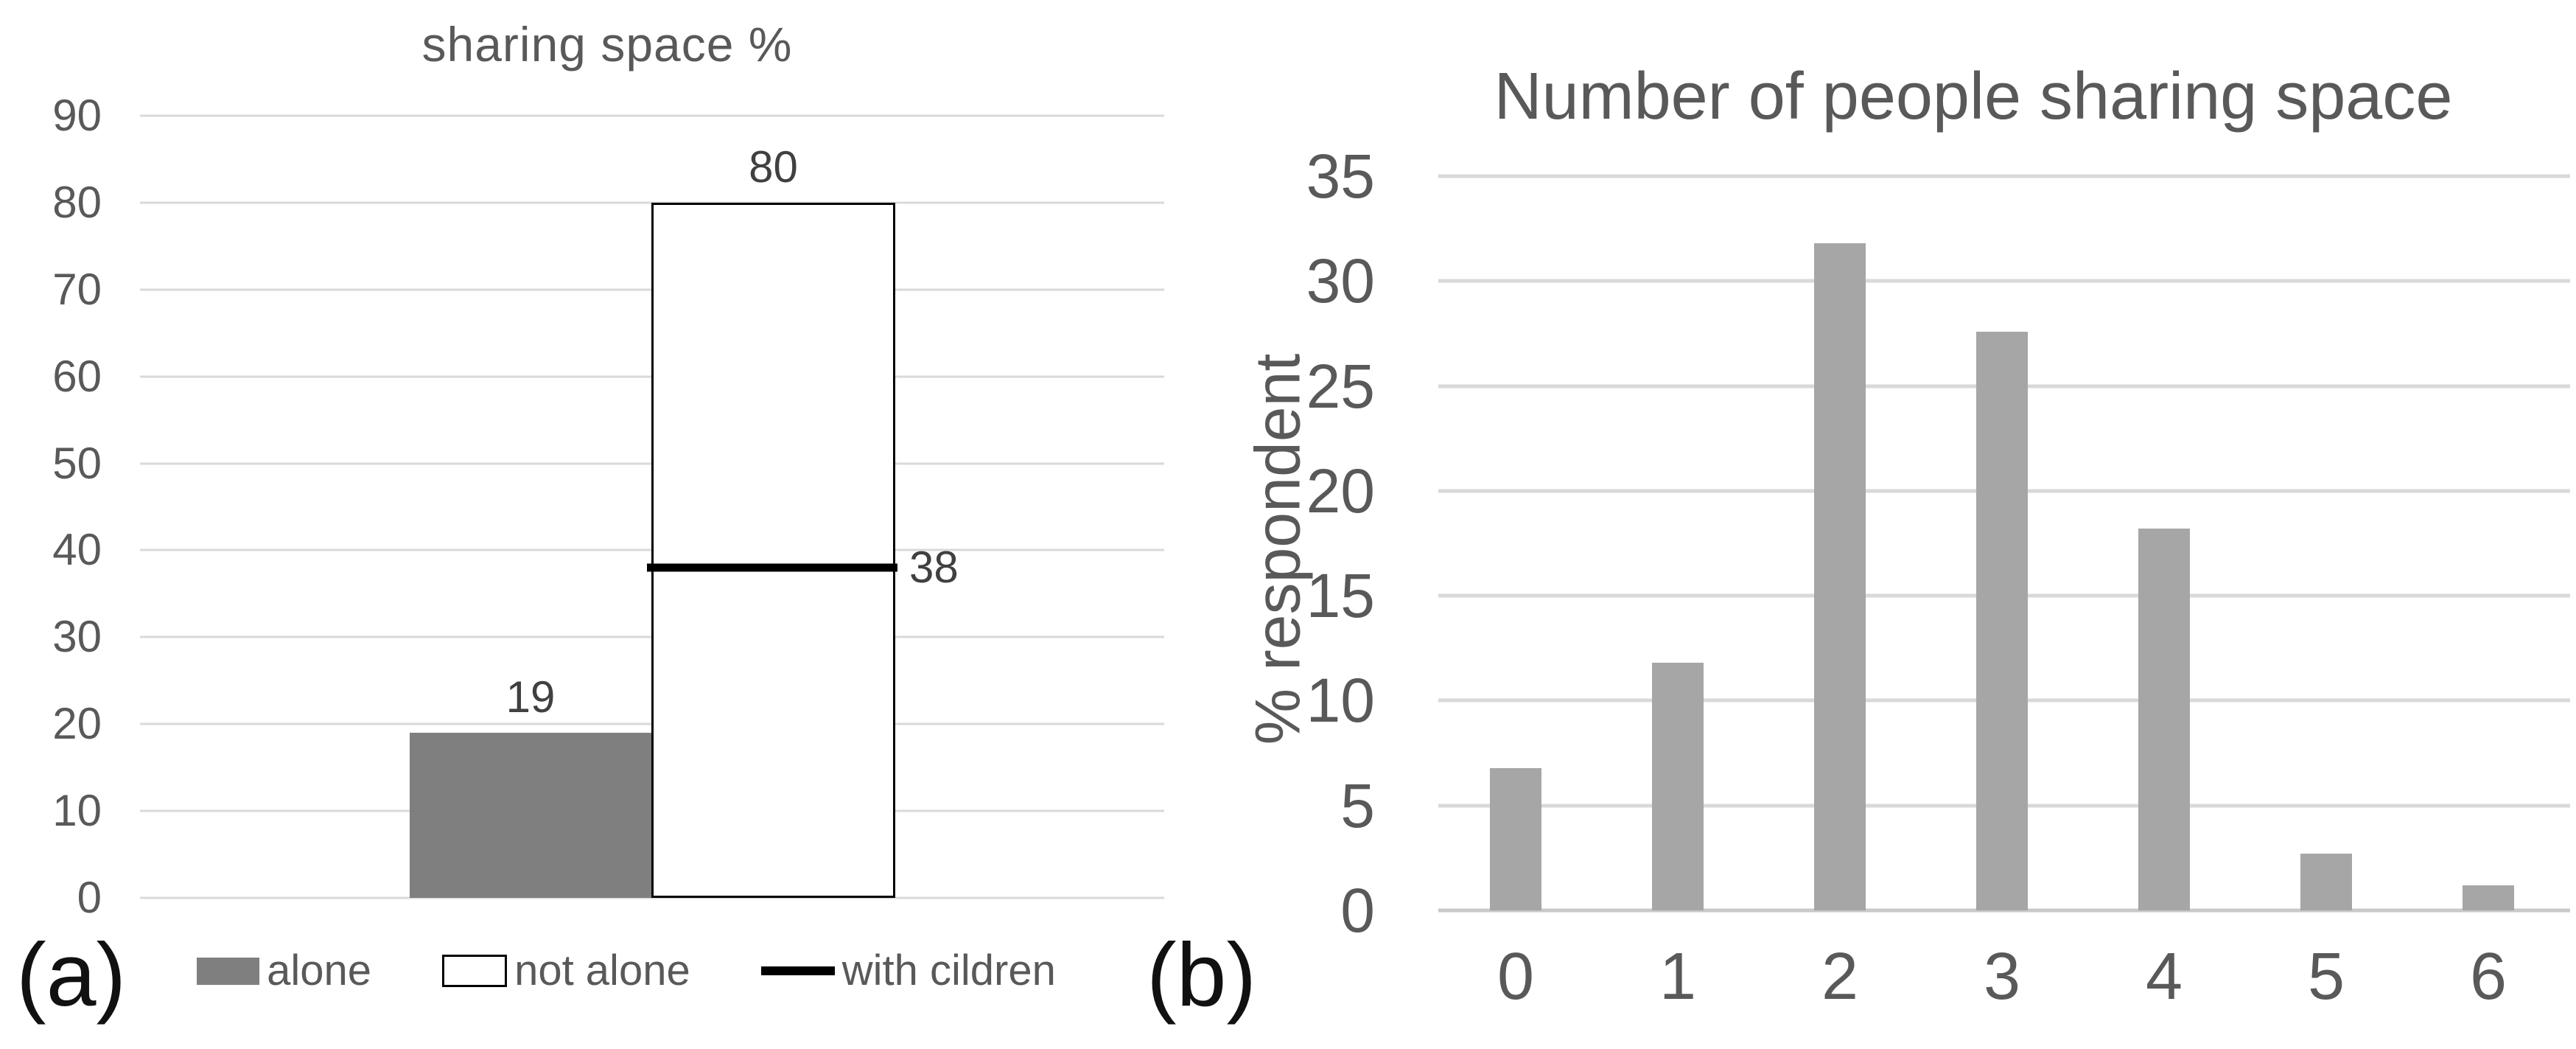  What do you see at coordinates (1357, 805) in the screenshot?
I see `panel-b-y-tick-label: 5` at bounding box center [1357, 805].